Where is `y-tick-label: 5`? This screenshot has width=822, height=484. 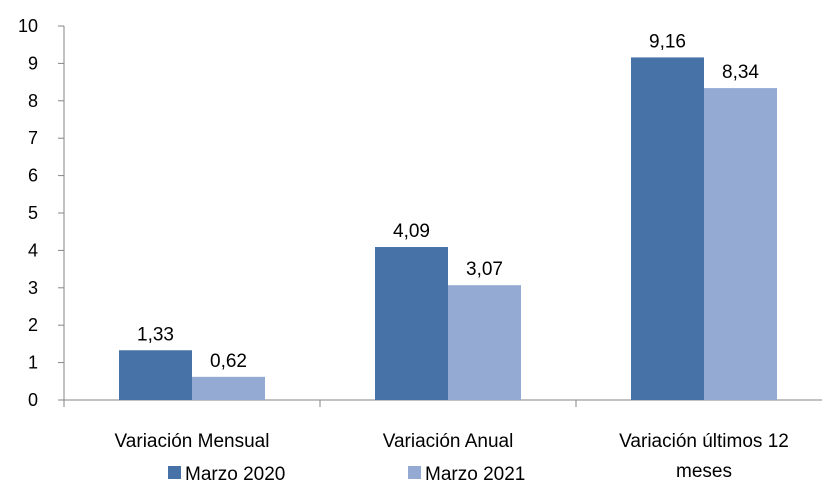
y-tick-label: 5 is located at coordinates (33, 213).